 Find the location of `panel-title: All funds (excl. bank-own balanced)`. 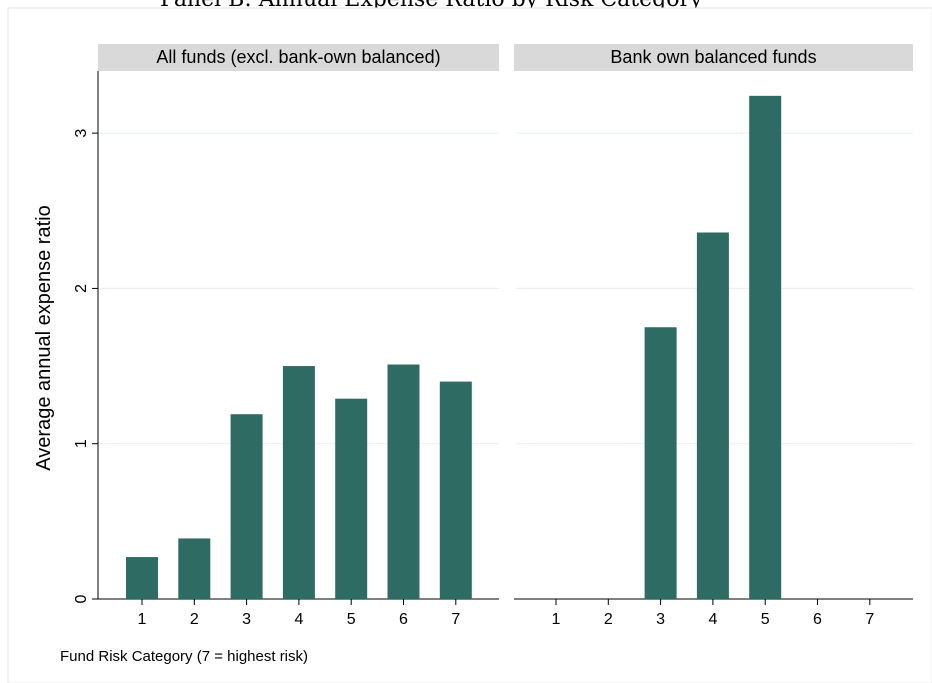

panel-title: All funds (excl. bank-own balanced) is located at coordinates (298, 57).